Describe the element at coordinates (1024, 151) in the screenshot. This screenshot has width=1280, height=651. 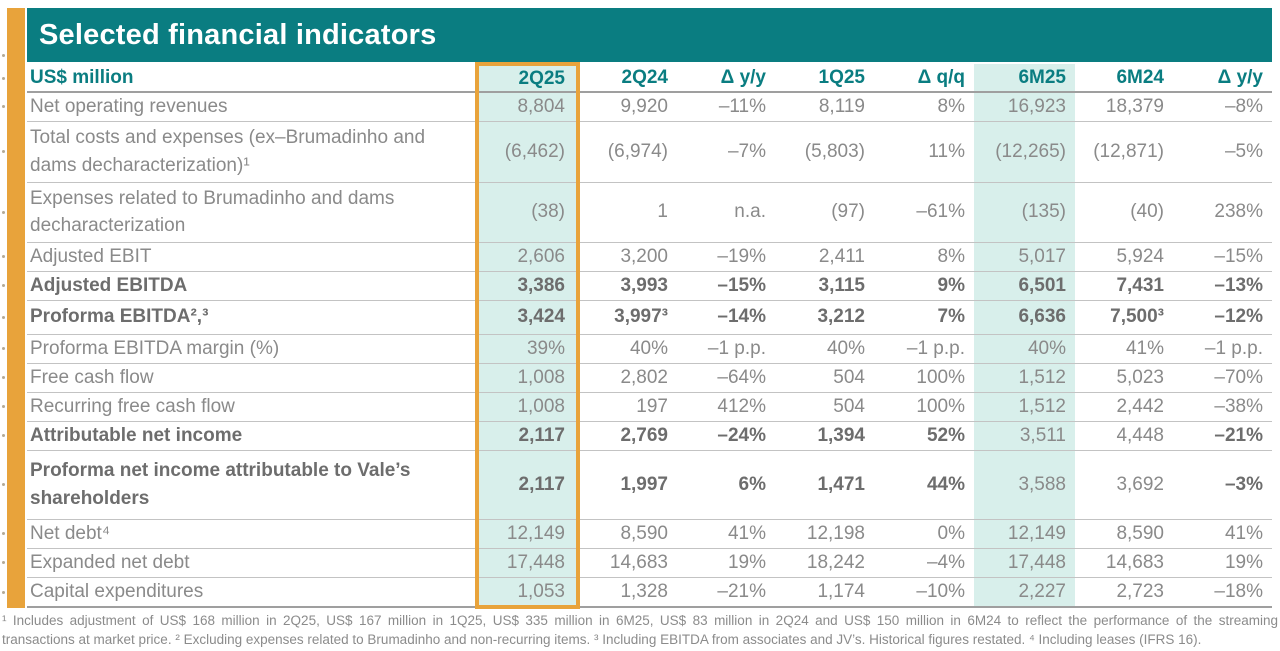
I see `cell-6m25: (12,265)` at that location.